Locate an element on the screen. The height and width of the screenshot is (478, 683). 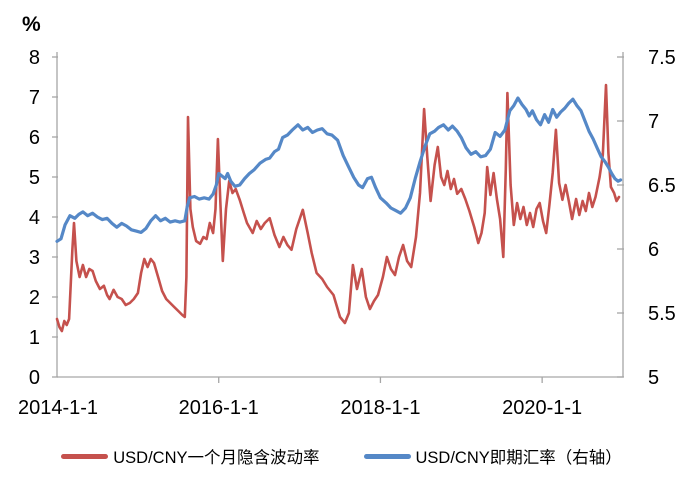
right-axis-tick-label: 7 is located at coordinates (653, 122).